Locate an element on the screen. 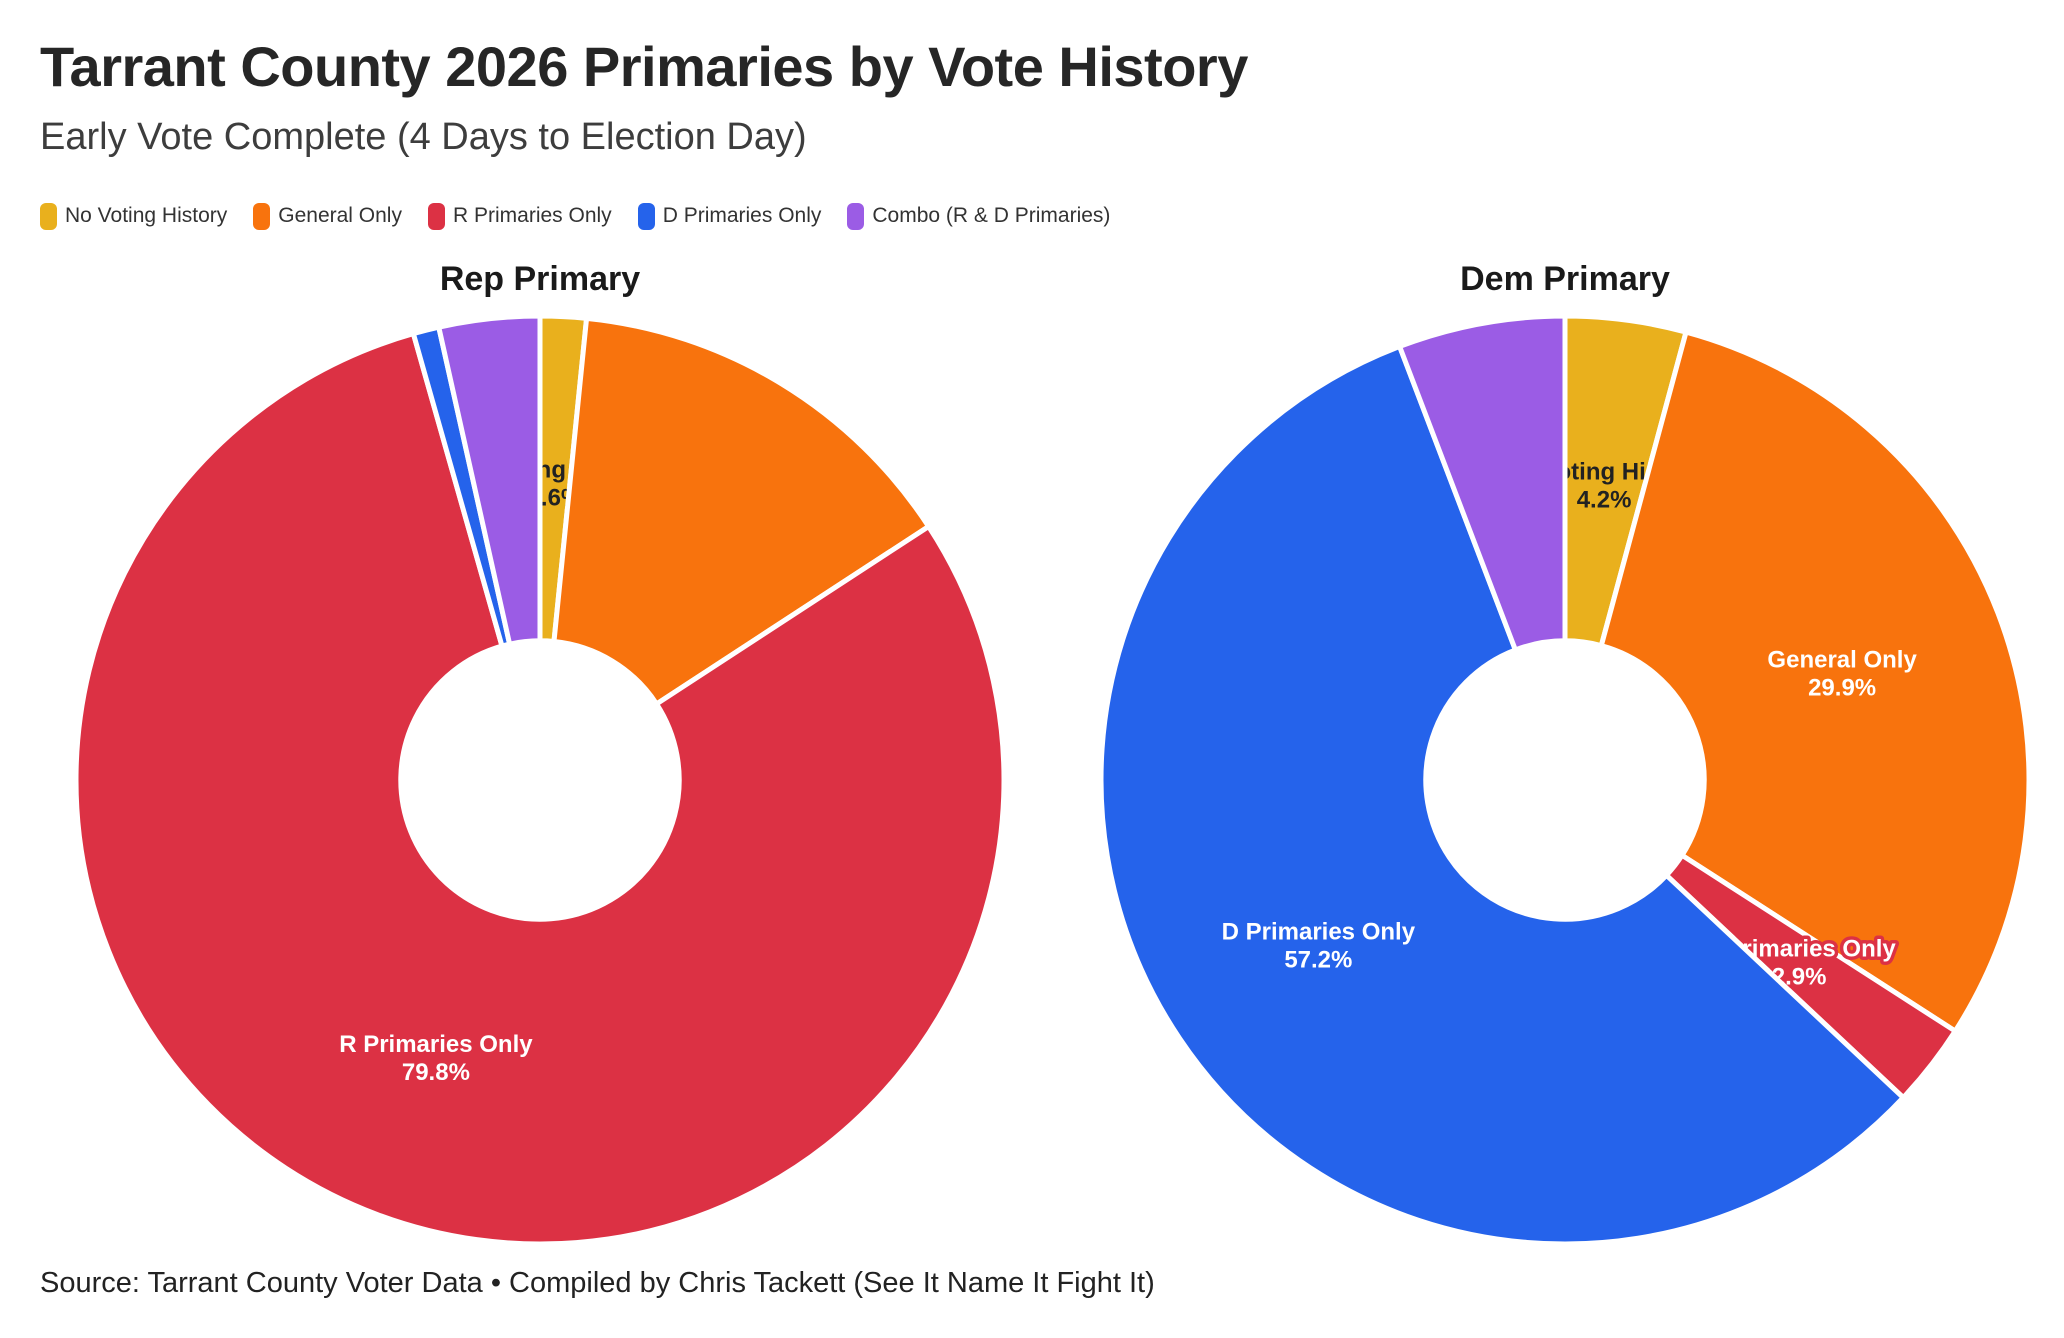 Image resolution: width=2064 pixels, height=1338 pixels. legend-item-r-primaries-only: R Primaries Only is located at coordinates (519, 216).